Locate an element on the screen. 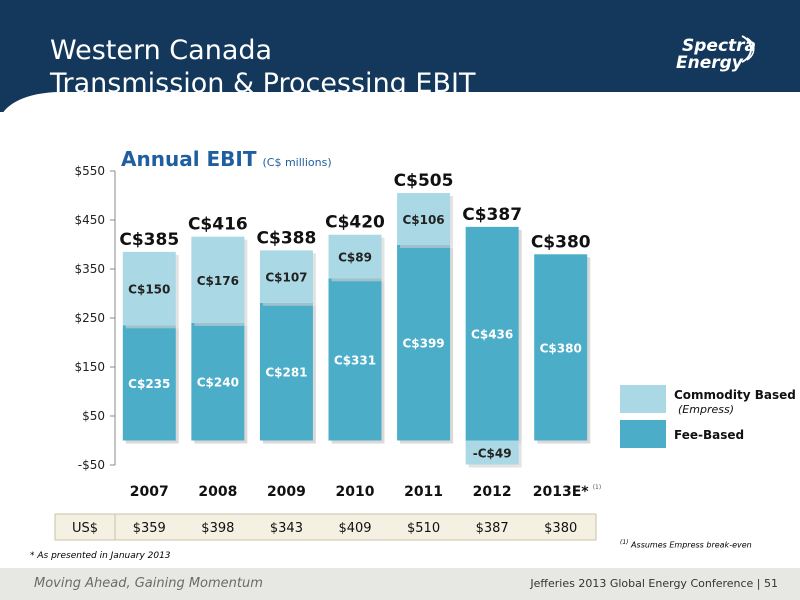 Image resolution: width=800 pixels, height=600 pixels. x-tick-label: 2012 is located at coordinates (492, 492).